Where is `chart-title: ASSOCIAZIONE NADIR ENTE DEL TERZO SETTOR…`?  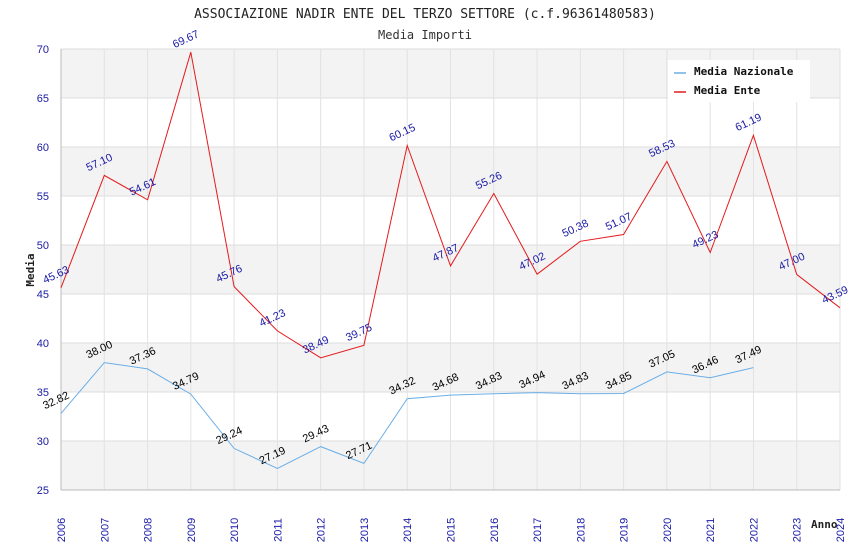
chart-title: ASSOCIAZIONE NADIR ENTE DEL TERZO SETTOR… is located at coordinates (425, 14).